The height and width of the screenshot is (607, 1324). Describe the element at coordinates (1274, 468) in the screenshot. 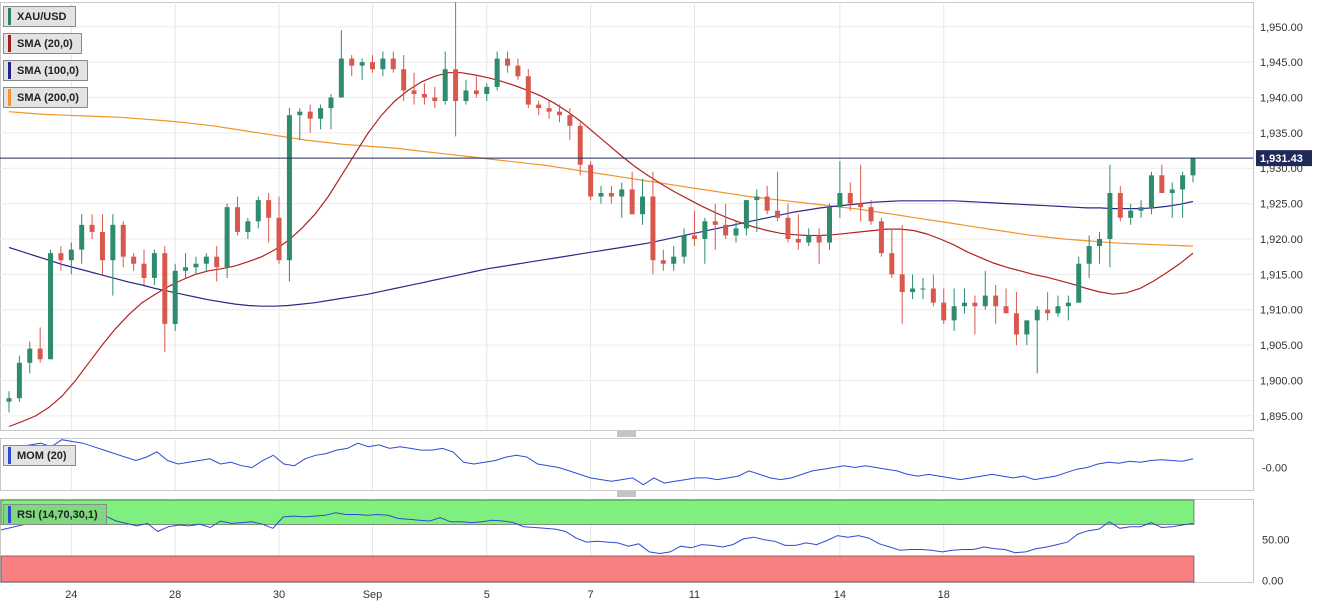

I see `mom-y-tick-label: -0.00` at that location.